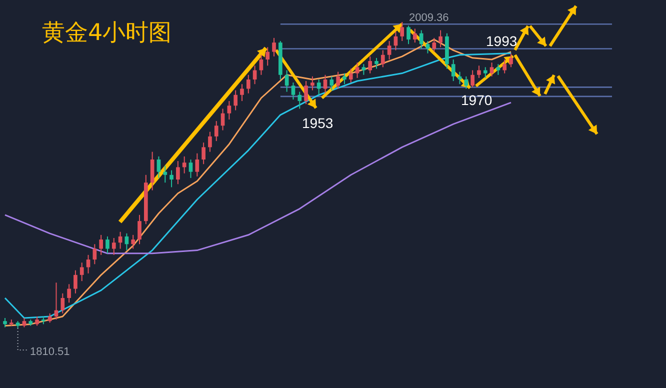 The image size is (666, 388). Describe the element at coordinates (476, 100) in the screenshot. I see `annotation: 1970` at that location.